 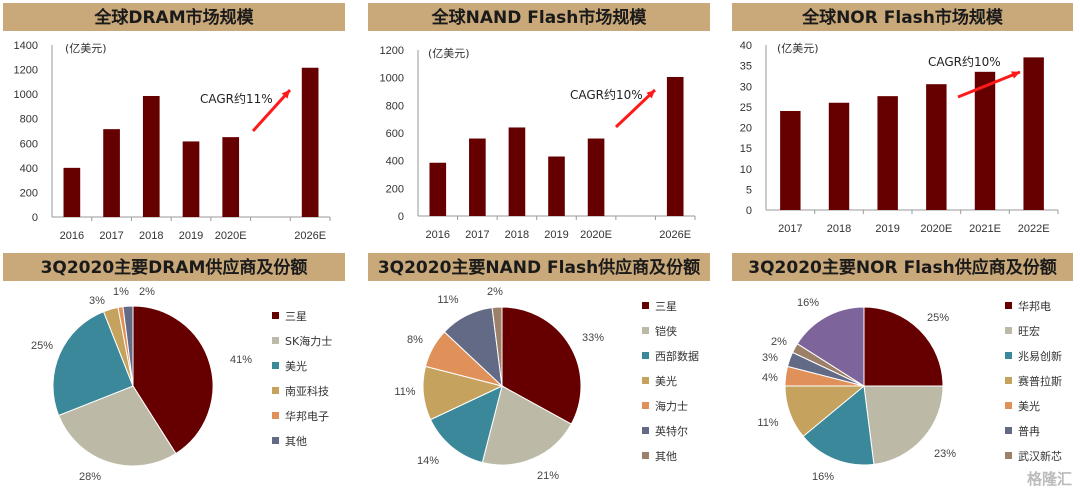 I want to click on slice-percent-label: 8%, so click(x=415, y=340).